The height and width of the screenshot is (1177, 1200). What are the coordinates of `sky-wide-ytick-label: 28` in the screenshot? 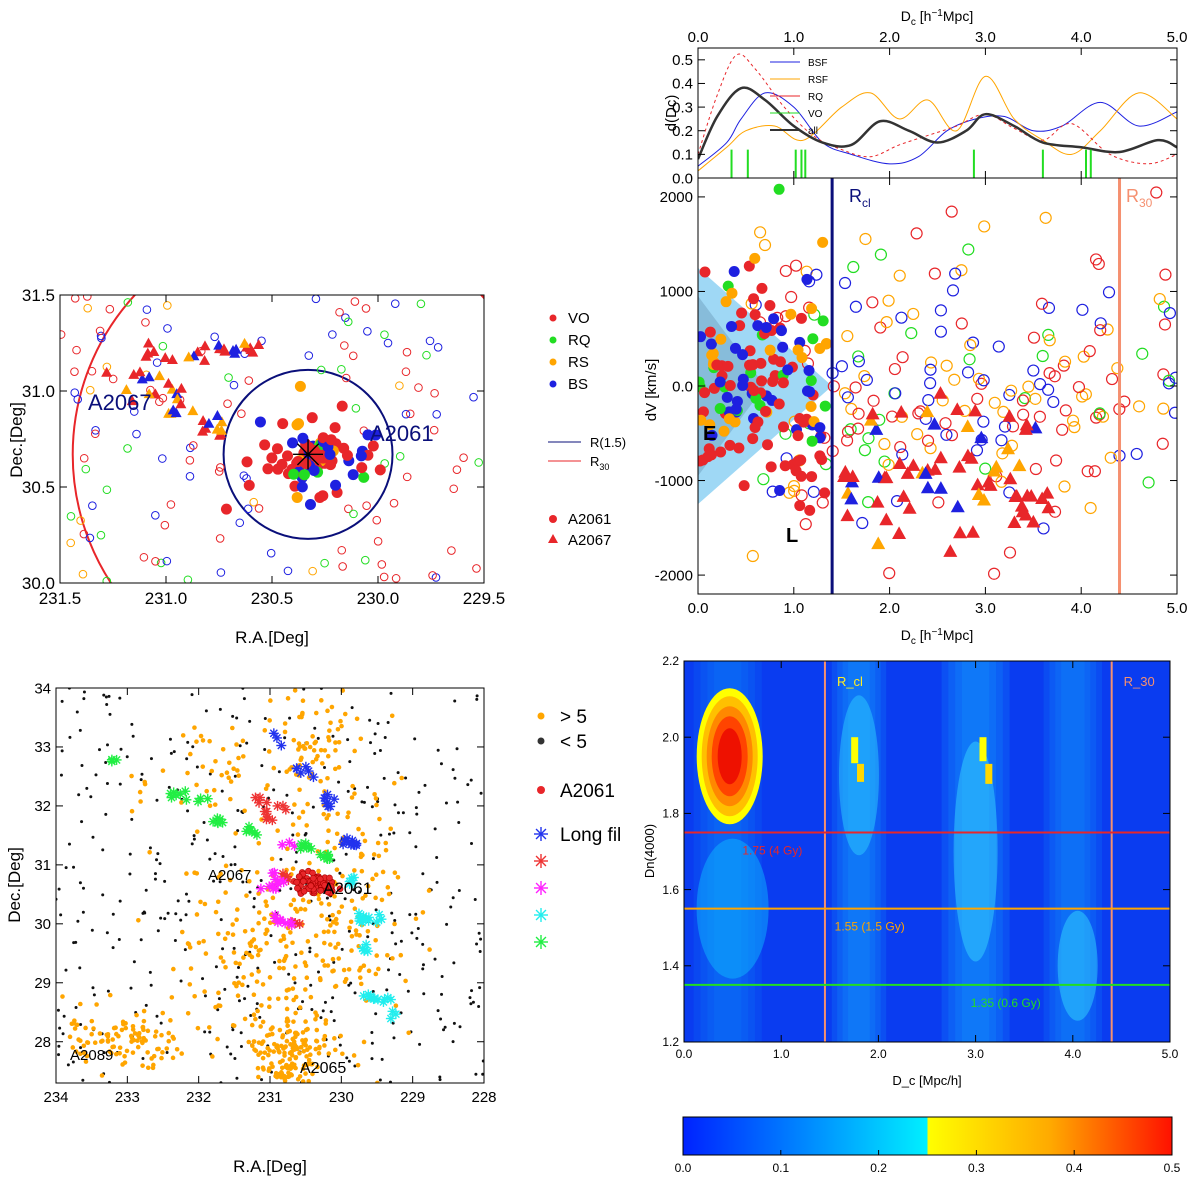 It's located at (42, 1042).